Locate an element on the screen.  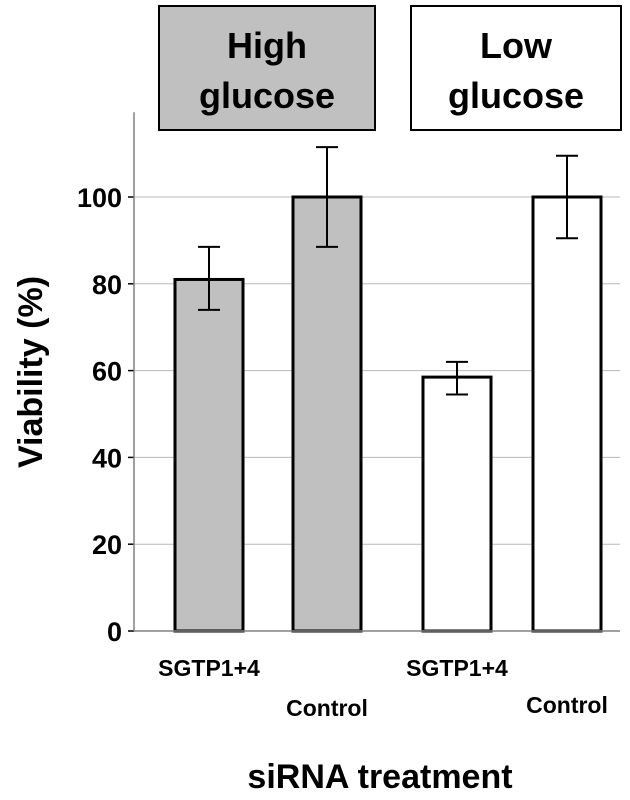
category-labels: SGTP1+4 Control SGTP1+4 Control is located at coordinates (383, 688).